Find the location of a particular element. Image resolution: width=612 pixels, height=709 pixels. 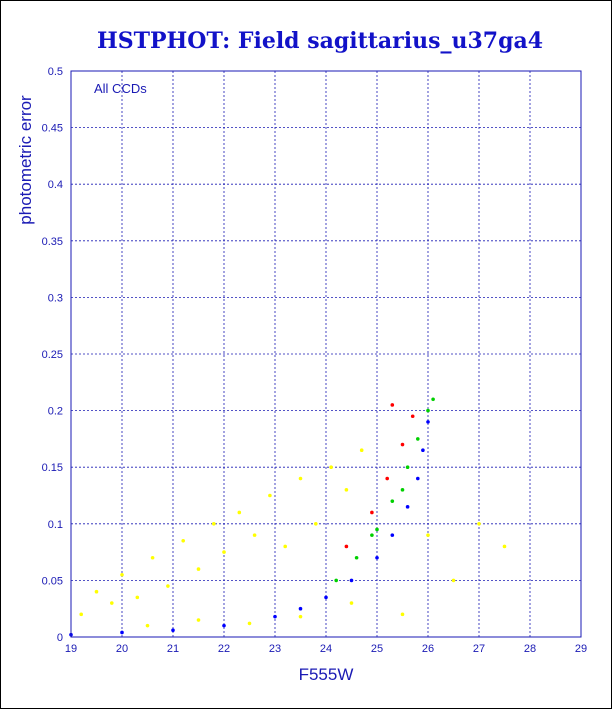

x-tick-label: 20 is located at coordinates (122, 649).